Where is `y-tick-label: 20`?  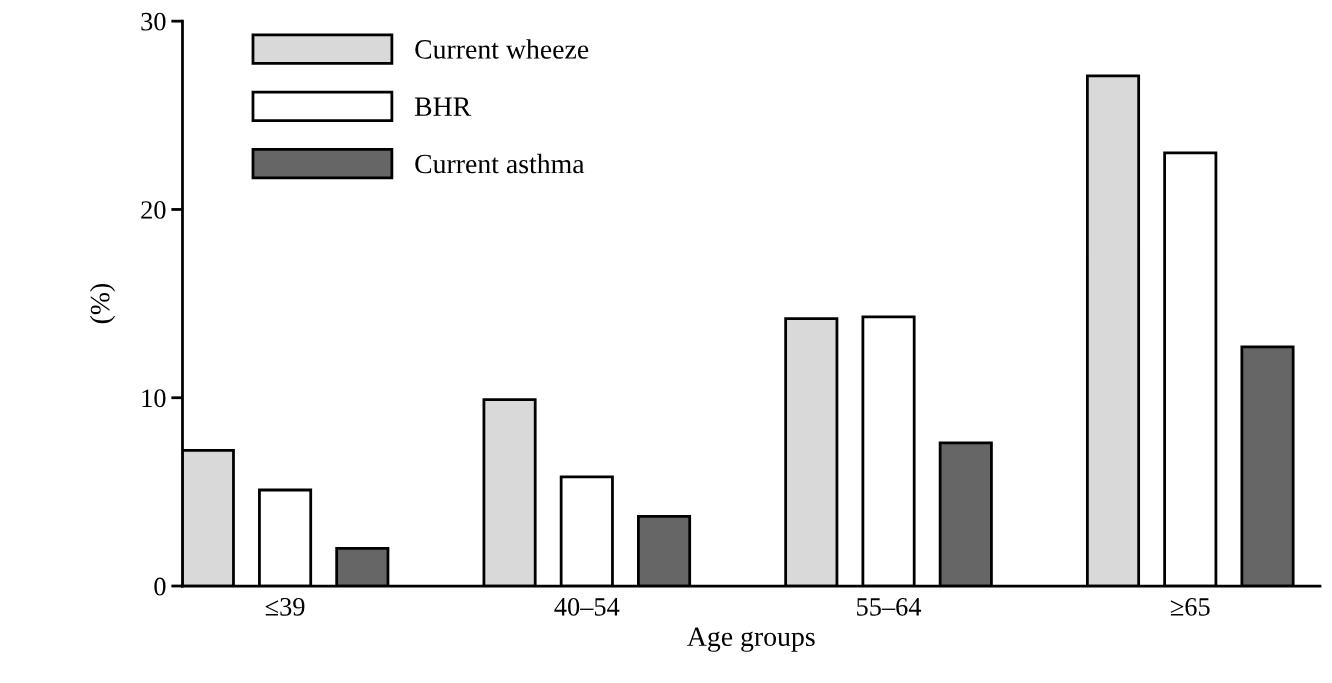 y-tick-label: 20 is located at coordinates (153, 210).